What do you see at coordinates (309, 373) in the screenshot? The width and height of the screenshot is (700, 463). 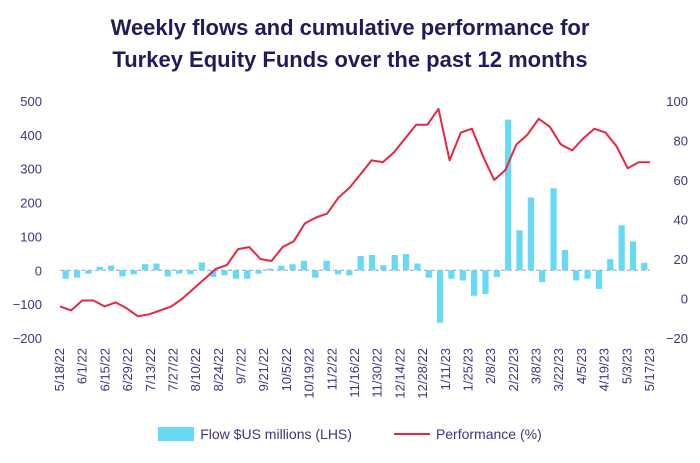 I see `x-tick-label: 10/19/22` at bounding box center [309, 373].